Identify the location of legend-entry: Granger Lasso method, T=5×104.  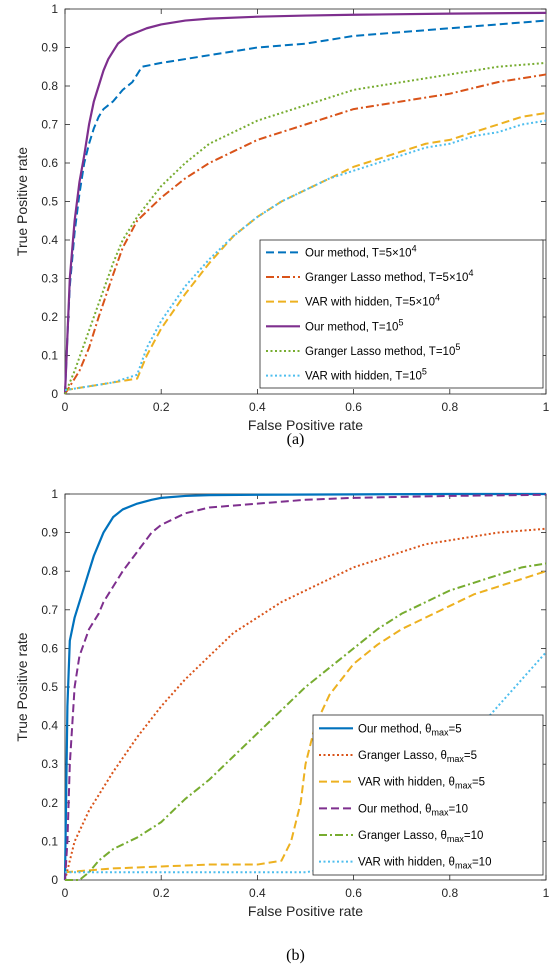
(389, 276).